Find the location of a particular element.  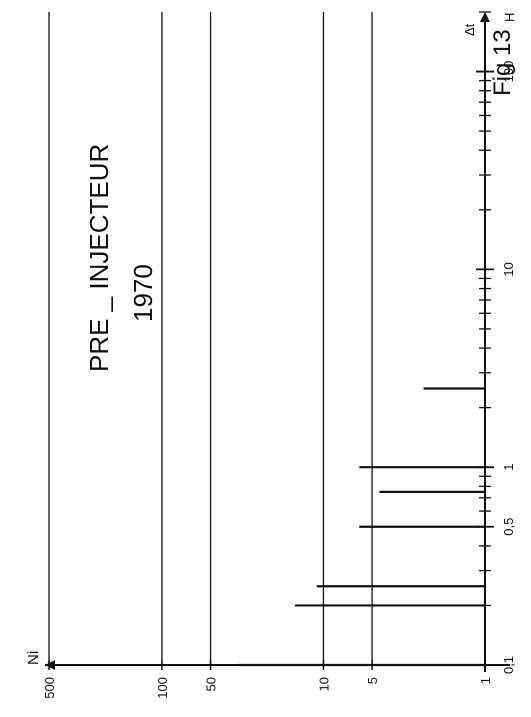

y-tick-label: 1 is located at coordinates (485, 680).